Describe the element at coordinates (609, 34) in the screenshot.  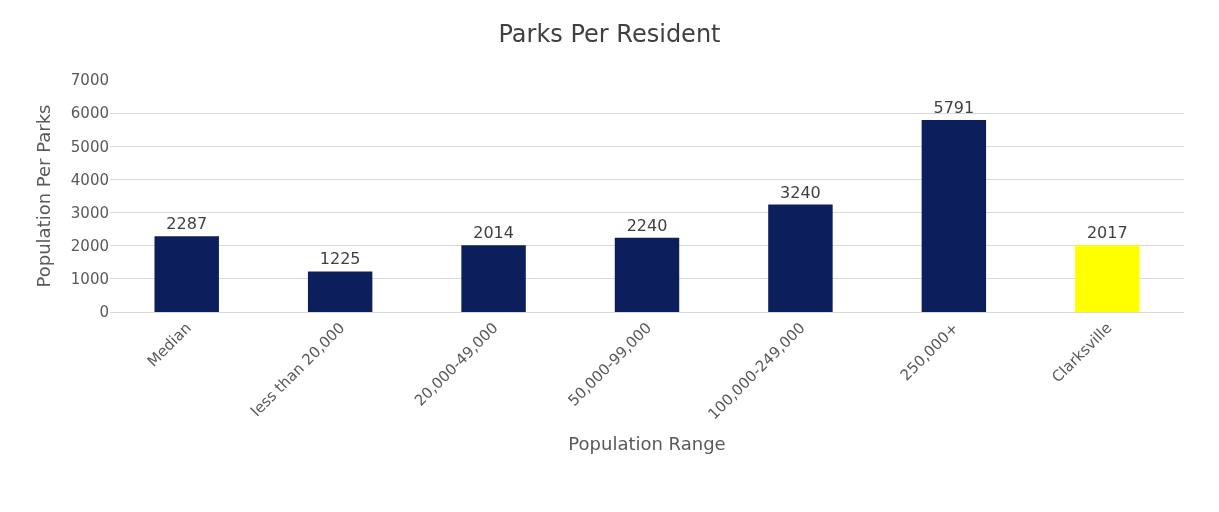
I see `chart-title: Parks Per Resident` at that location.